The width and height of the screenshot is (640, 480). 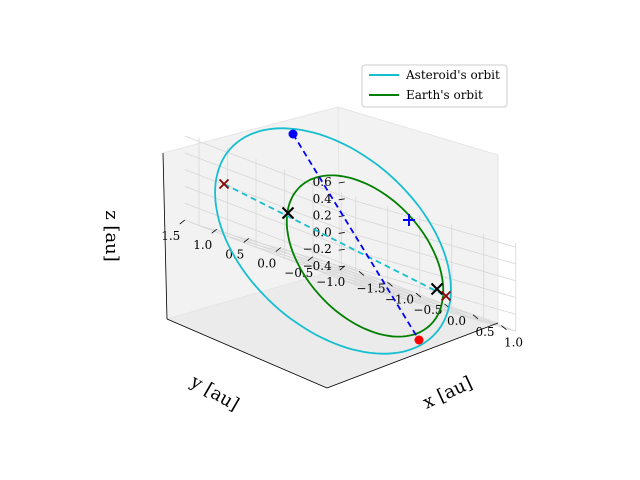 What do you see at coordinates (399, 299) in the screenshot?
I see `x-tick-label: −1.0` at bounding box center [399, 299].